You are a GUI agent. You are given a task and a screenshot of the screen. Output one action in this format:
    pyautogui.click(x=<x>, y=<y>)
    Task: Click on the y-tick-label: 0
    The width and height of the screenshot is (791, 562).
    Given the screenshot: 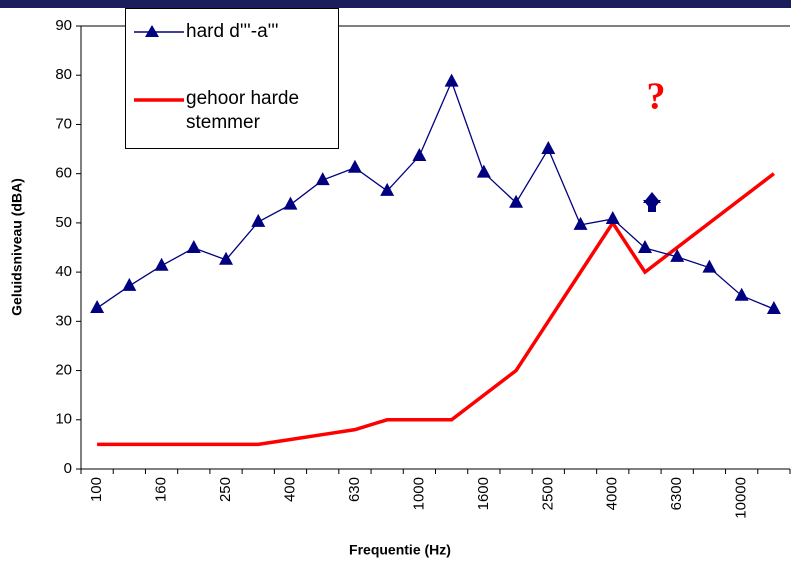 What is the action you would take?
    pyautogui.click(x=68, y=468)
    